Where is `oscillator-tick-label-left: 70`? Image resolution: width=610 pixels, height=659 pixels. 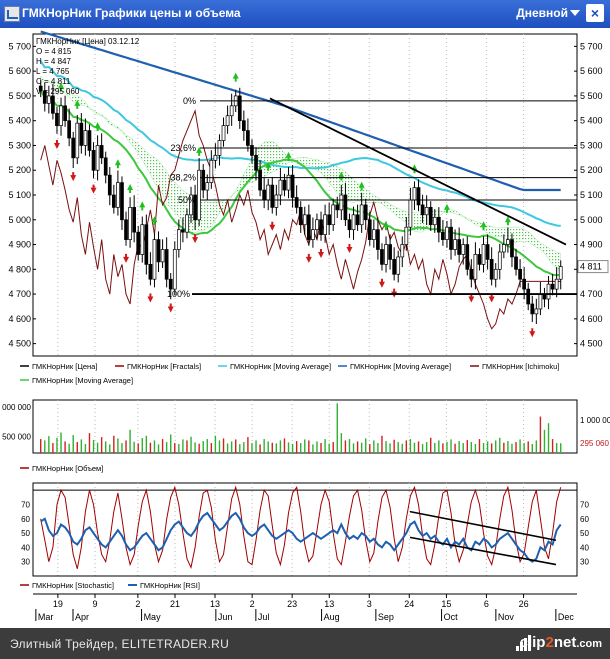
oscillator-tick-label-left: 70 is located at coordinates (25, 504).